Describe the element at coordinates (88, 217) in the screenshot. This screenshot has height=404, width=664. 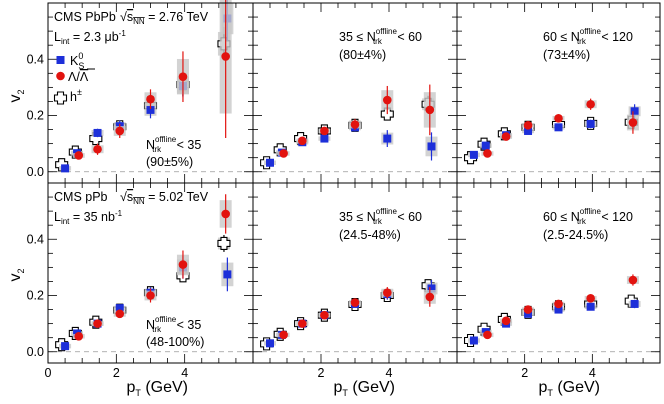
I see `lumi-label: Lint = 35 nb-1` at that location.